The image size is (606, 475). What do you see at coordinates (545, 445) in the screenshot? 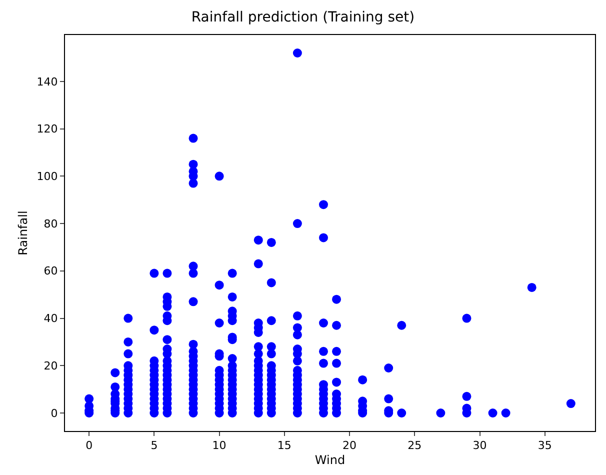
I see `x-tick-label: 35` at bounding box center [545, 445].